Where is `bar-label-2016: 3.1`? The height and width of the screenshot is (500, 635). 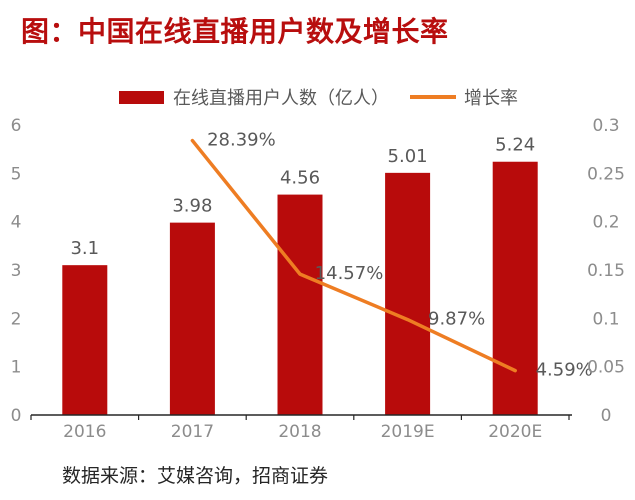
bar-label-2016: 3.1 is located at coordinates (84, 248).